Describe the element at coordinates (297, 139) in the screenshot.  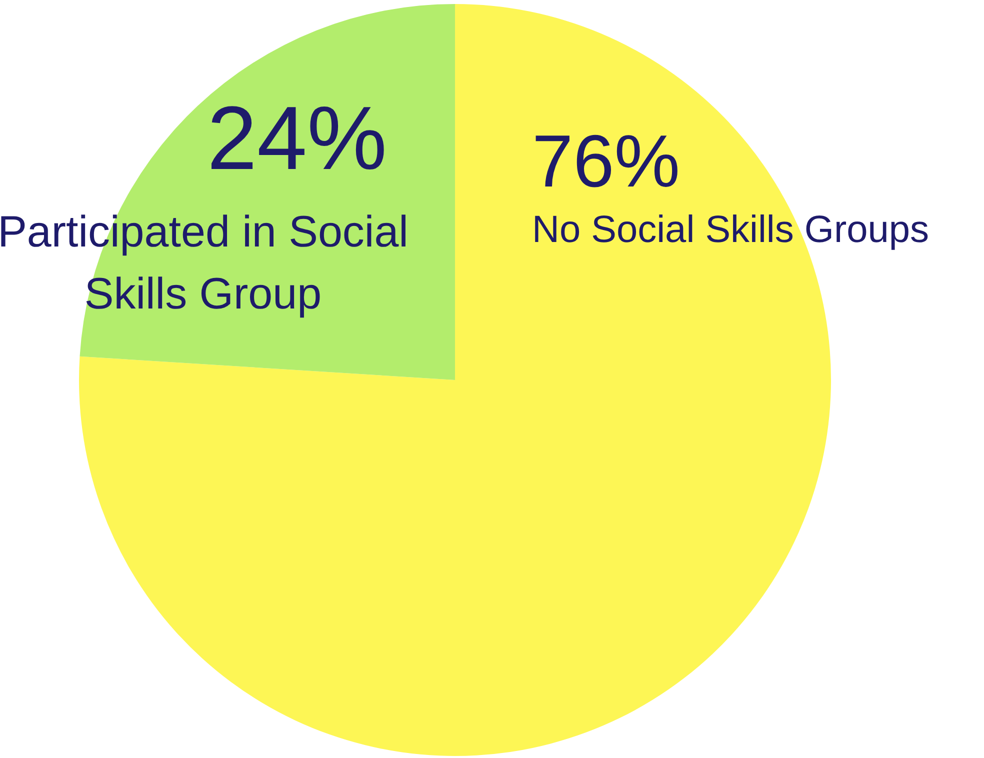
I see `data-label: 24%` at that location.